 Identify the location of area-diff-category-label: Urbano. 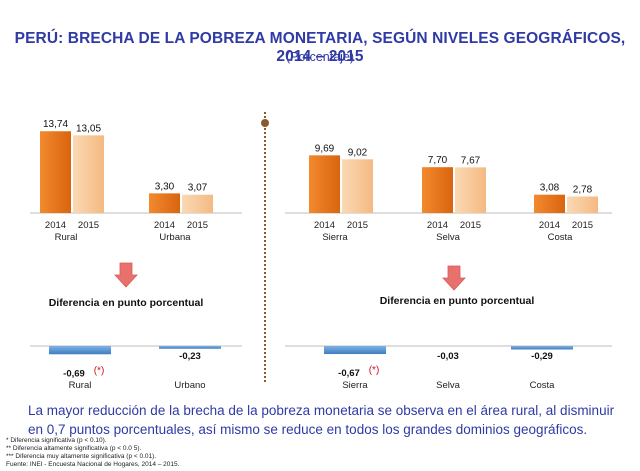
(189, 385).